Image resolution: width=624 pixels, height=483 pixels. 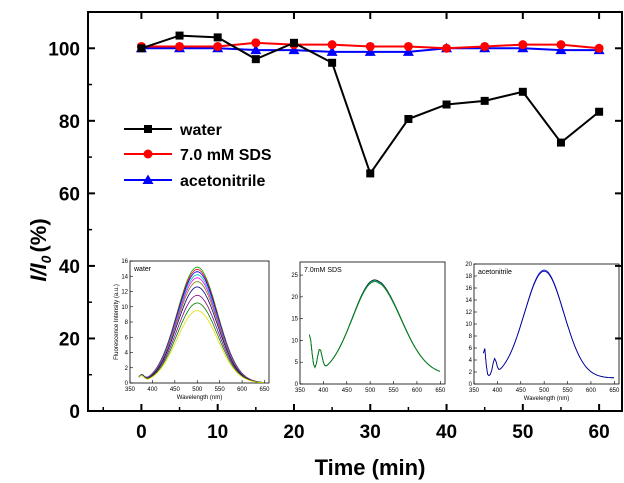 I want to click on y-tick-label: 60, so click(x=69, y=194).